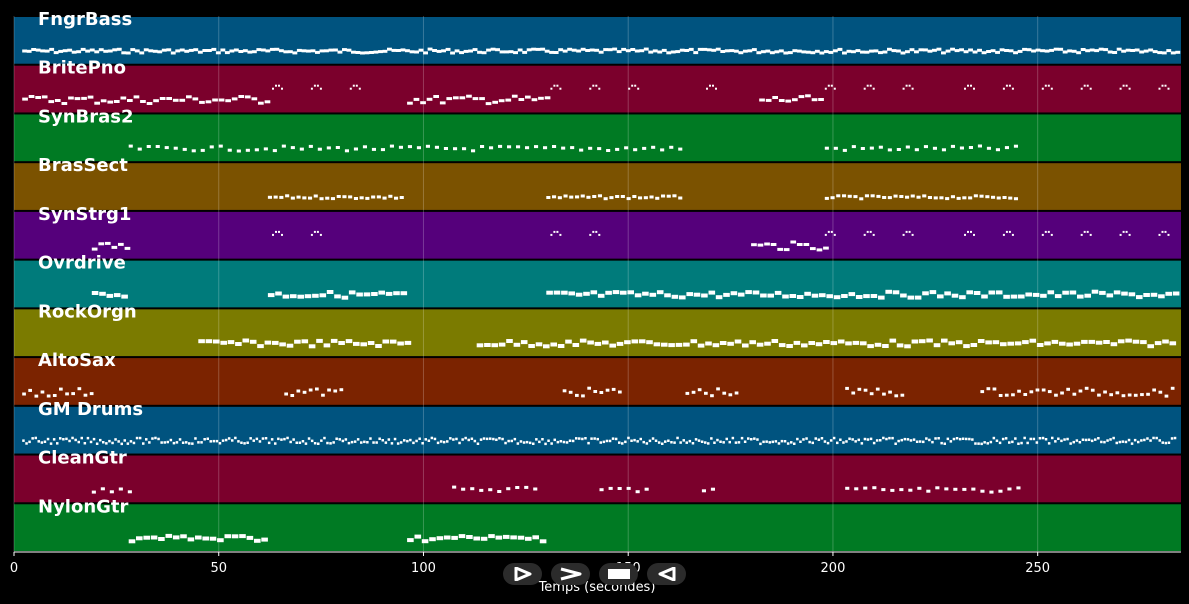 This screenshot has width=1189, height=604. What do you see at coordinates (83, 506) in the screenshot?
I see `track-label: NylonGtr` at bounding box center [83, 506].